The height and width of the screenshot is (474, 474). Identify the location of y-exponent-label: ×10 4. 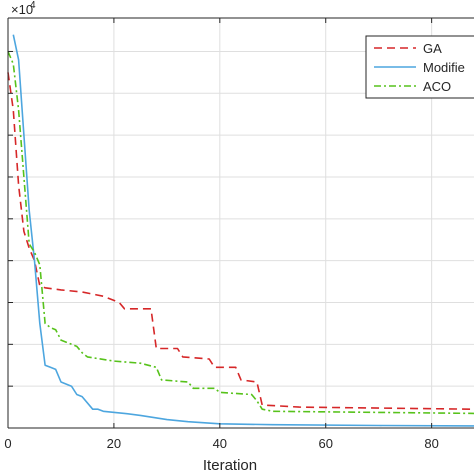
(23, 8).